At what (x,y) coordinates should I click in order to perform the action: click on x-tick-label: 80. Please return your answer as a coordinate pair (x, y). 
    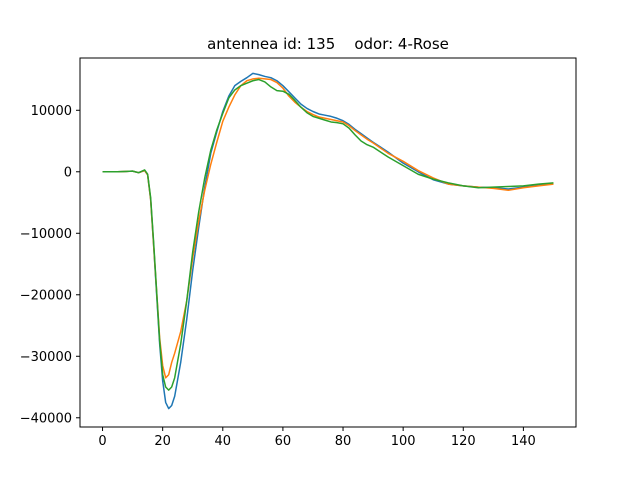
    Looking at the image, I should click on (343, 441).